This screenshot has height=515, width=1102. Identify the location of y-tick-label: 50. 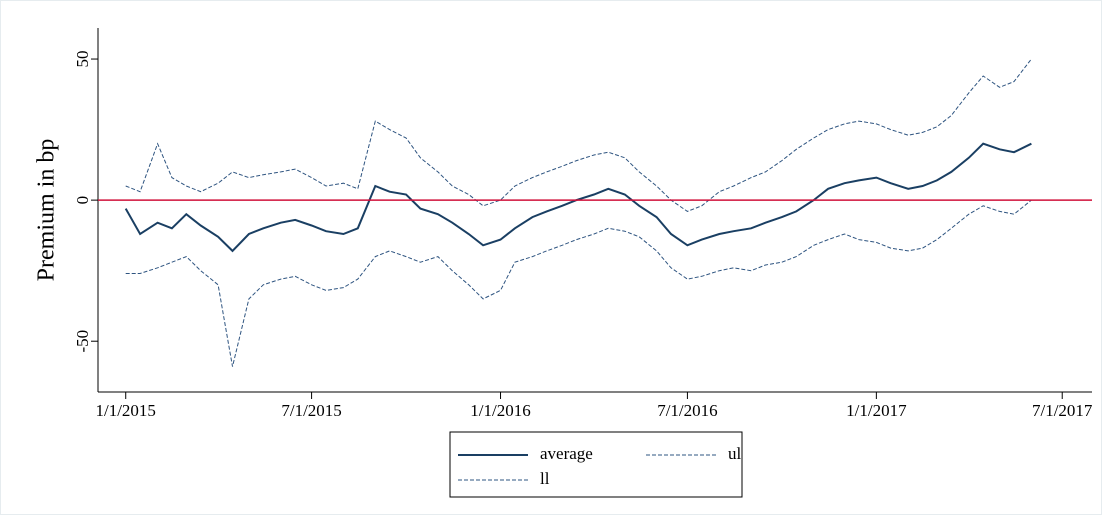
(82, 59).